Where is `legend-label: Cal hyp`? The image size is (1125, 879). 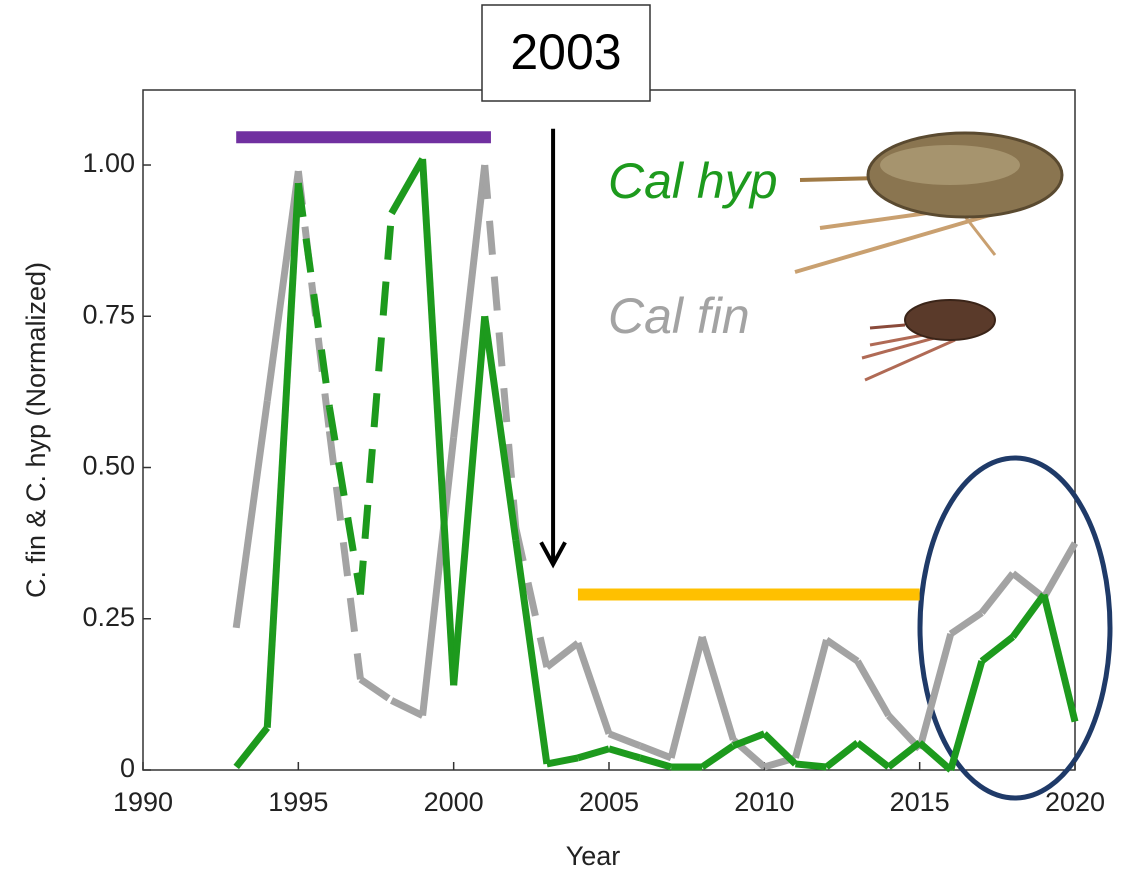 legend-label: Cal hyp is located at coordinates (693, 181).